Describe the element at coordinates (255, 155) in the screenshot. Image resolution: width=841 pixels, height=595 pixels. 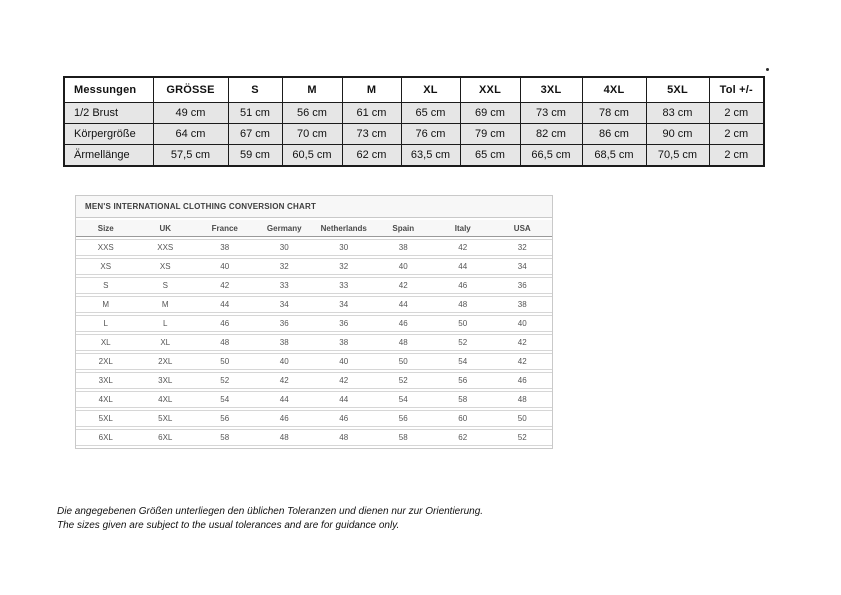
I see `measurement-value-cell: 59 cm` at that location.